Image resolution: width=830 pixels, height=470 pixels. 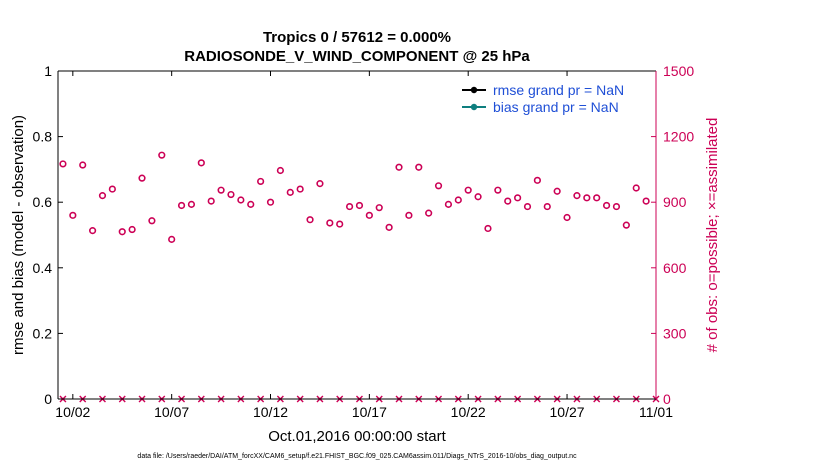 I want to click on x-tick-label: 10/27, so click(x=567, y=412).